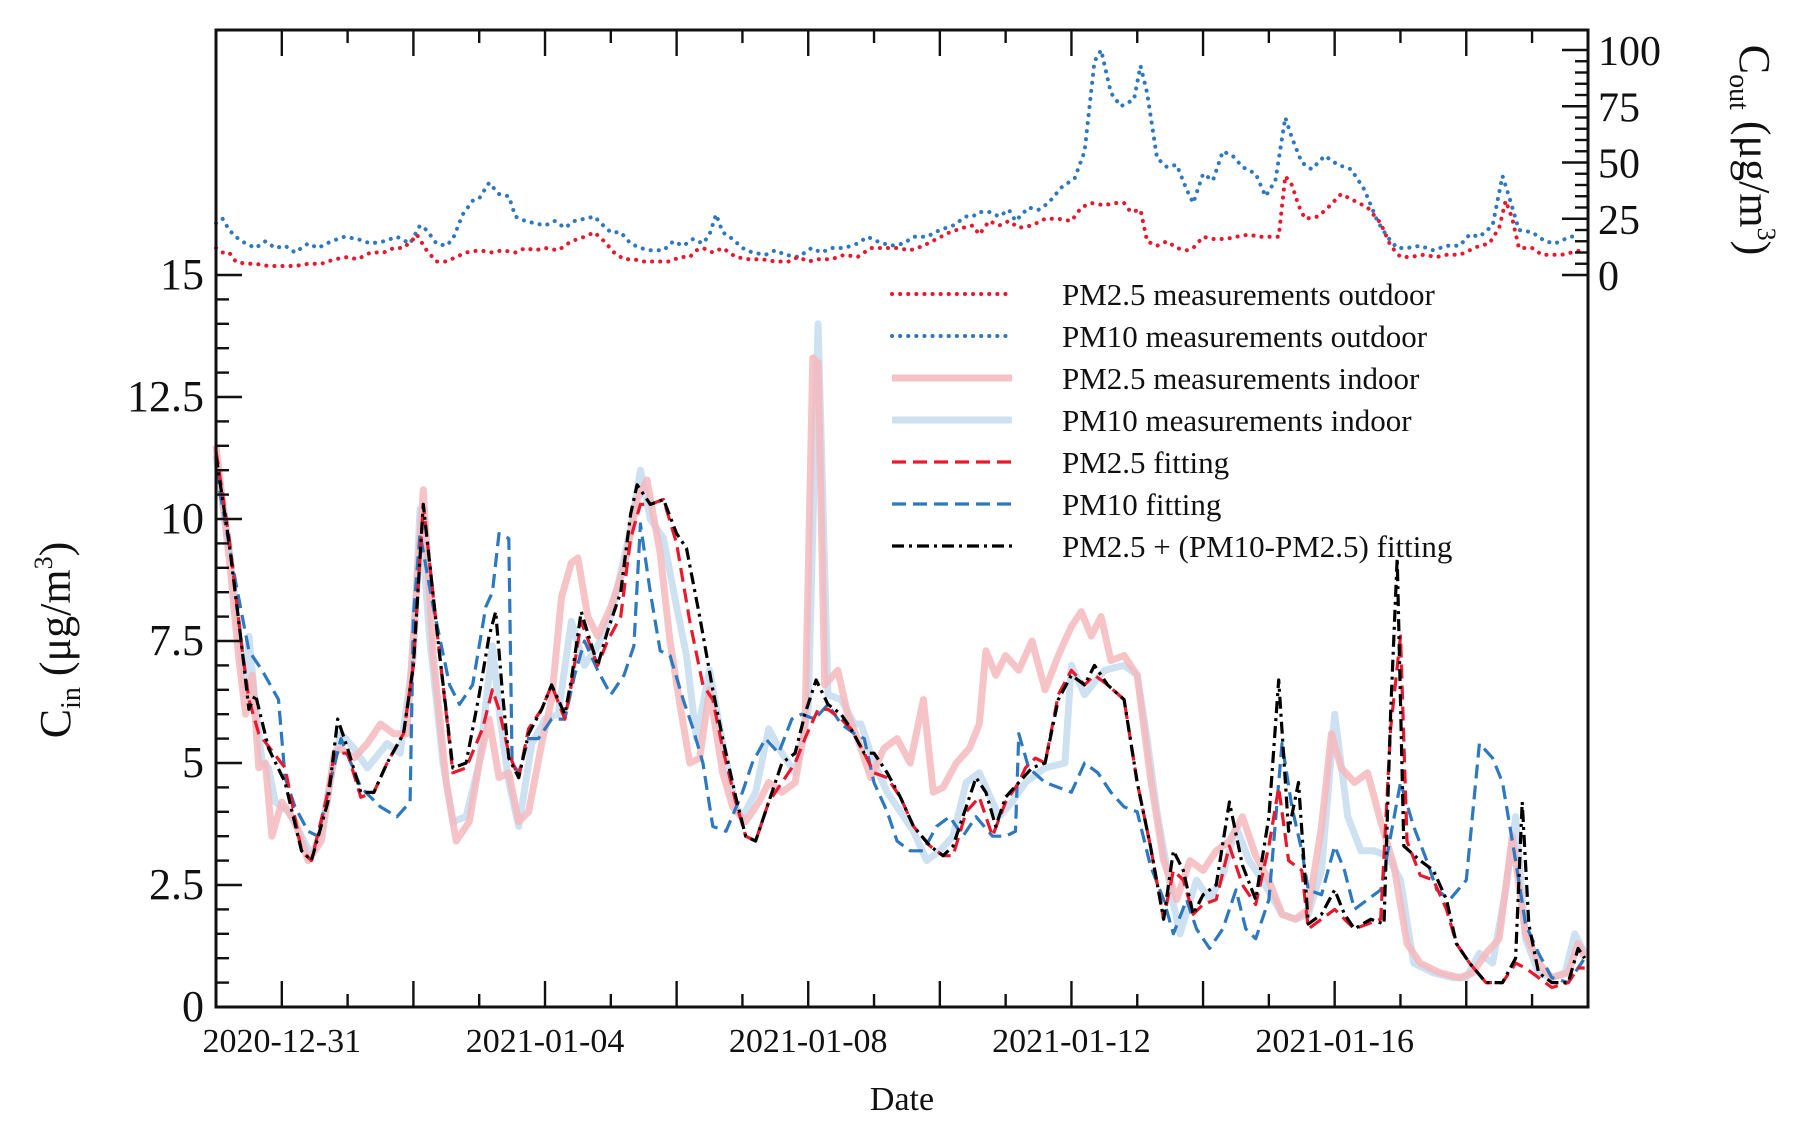  What do you see at coordinates (1754, 59) in the screenshot?
I see `y-right-main: C` at bounding box center [1754, 59].